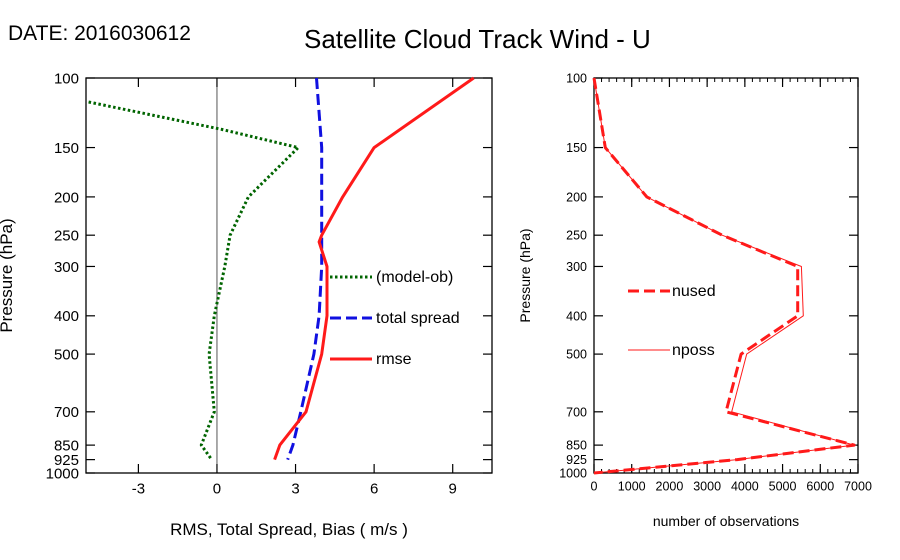 The height and width of the screenshot is (560, 900). What do you see at coordinates (694, 291) in the screenshot?
I see `legend-label: nused` at bounding box center [694, 291].